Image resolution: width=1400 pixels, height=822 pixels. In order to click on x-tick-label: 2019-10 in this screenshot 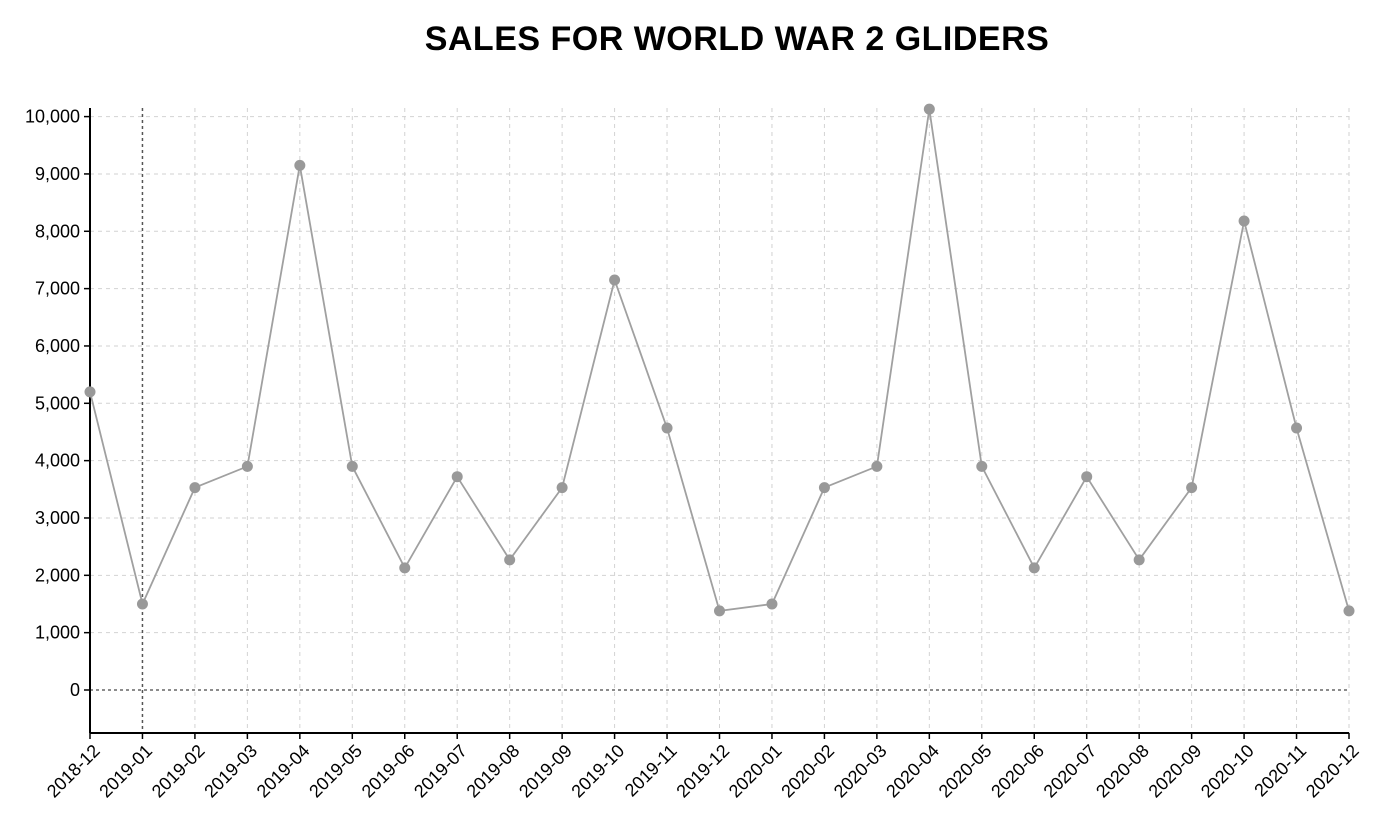, I will do `click(597, 771)`.